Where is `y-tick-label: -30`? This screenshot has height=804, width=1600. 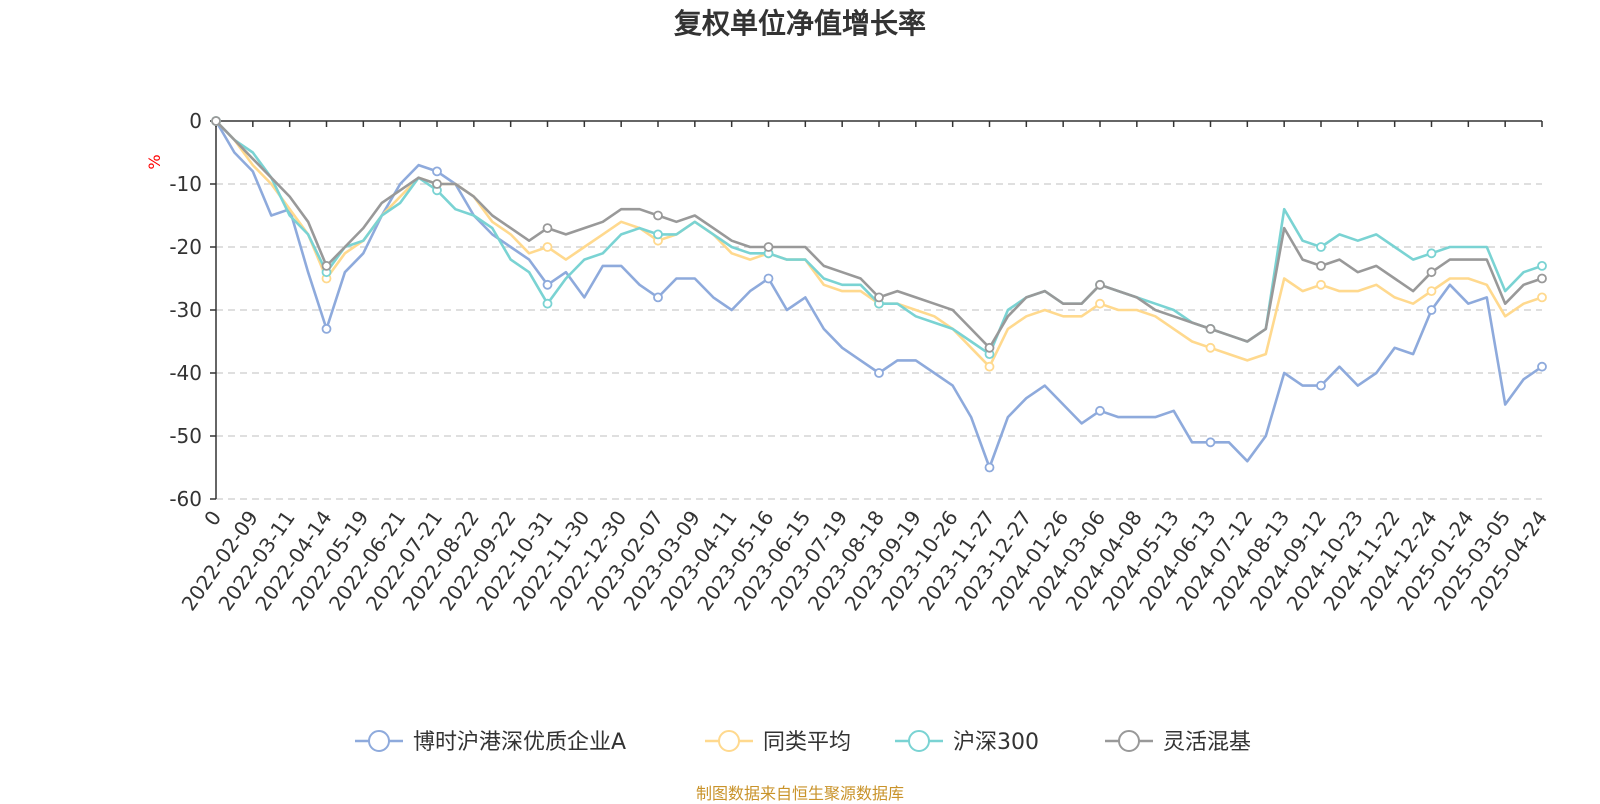 y-tick-label: -30 is located at coordinates (185, 310).